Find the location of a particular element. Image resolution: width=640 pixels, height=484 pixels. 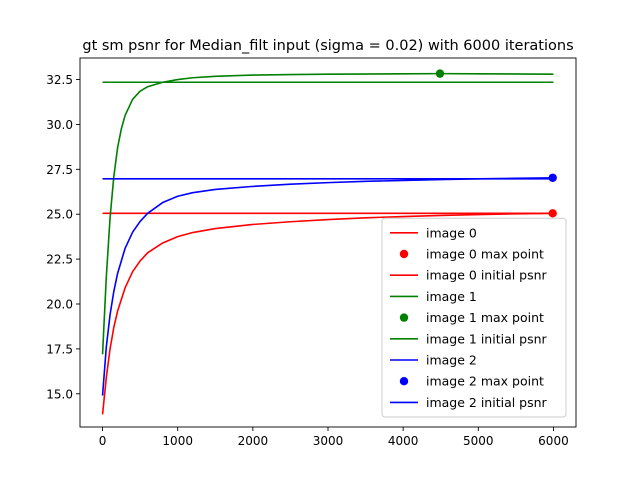

x-tick-label: 0 is located at coordinates (103, 441).